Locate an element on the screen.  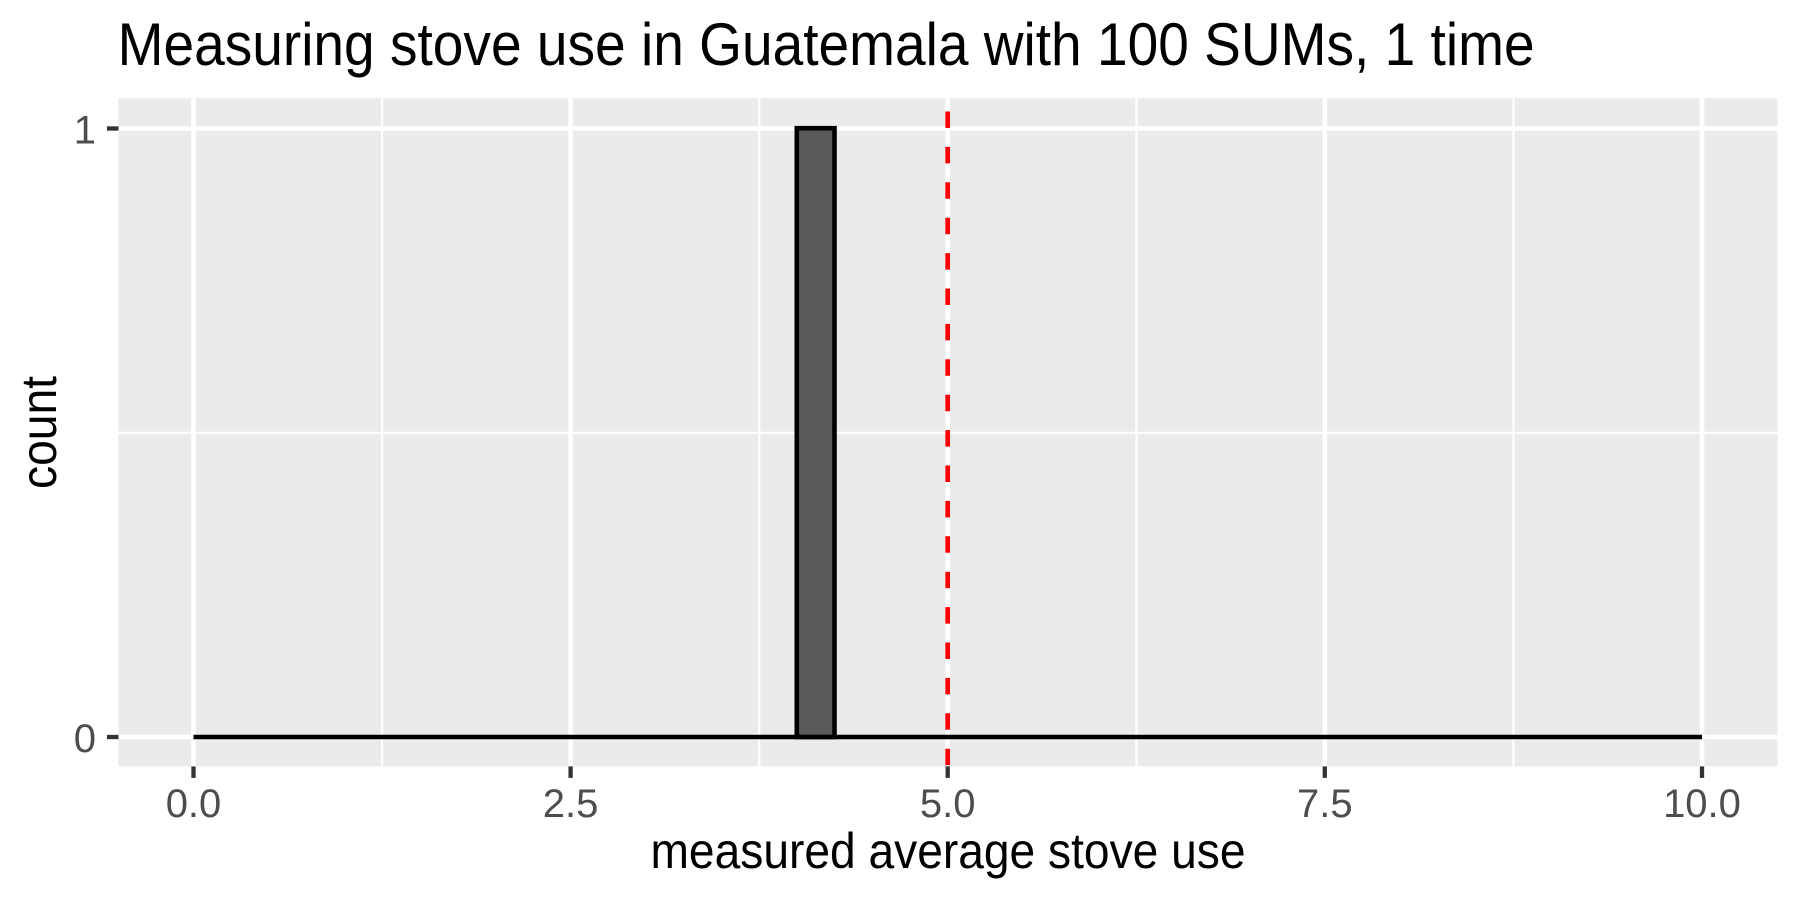
svg-text: 2.5 is located at coordinates (571, 804).